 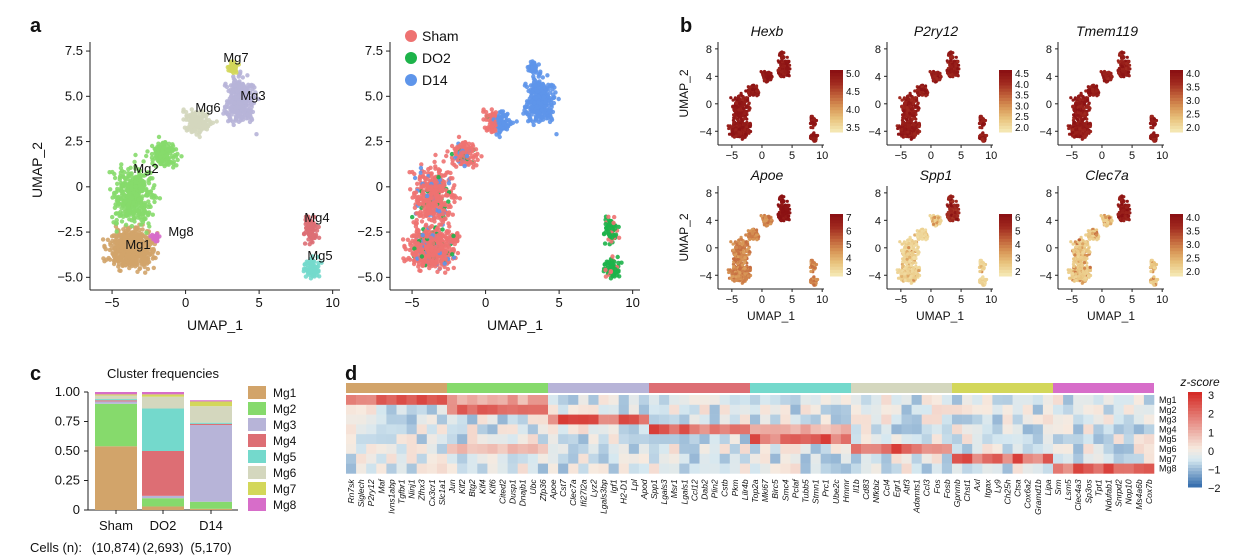 What do you see at coordinates (436, 58) in the screenshot?
I see `legend-label-DO2: DO2` at bounding box center [436, 58].